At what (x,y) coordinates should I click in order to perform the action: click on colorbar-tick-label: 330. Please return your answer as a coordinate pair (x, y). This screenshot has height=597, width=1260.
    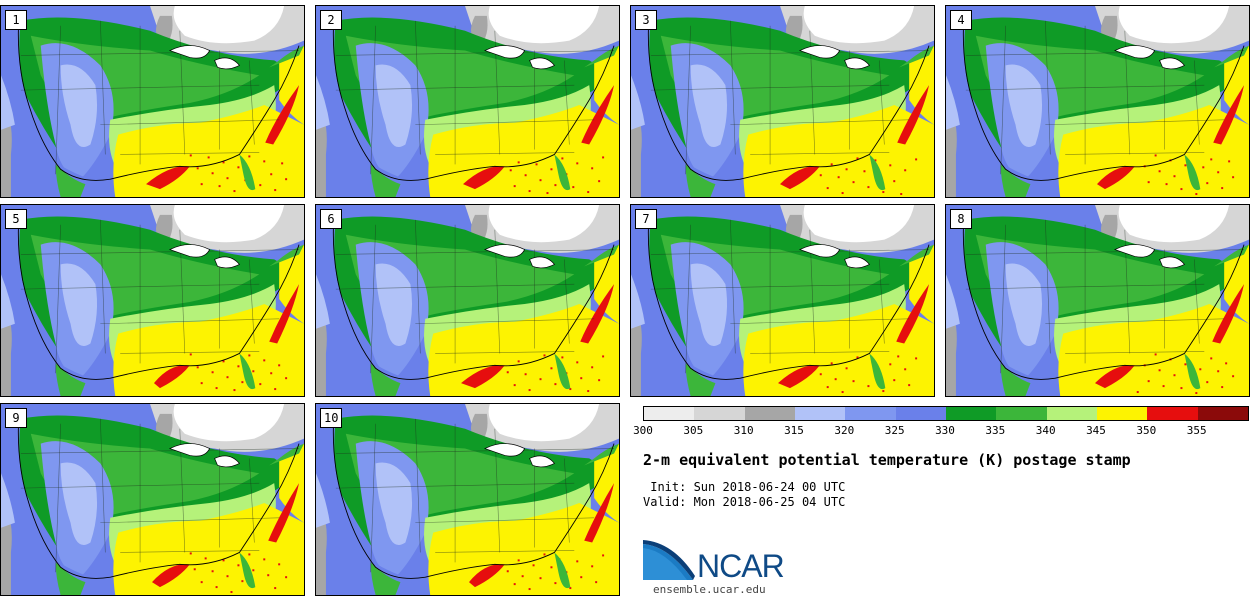
    Looking at the image, I should click on (945, 430).